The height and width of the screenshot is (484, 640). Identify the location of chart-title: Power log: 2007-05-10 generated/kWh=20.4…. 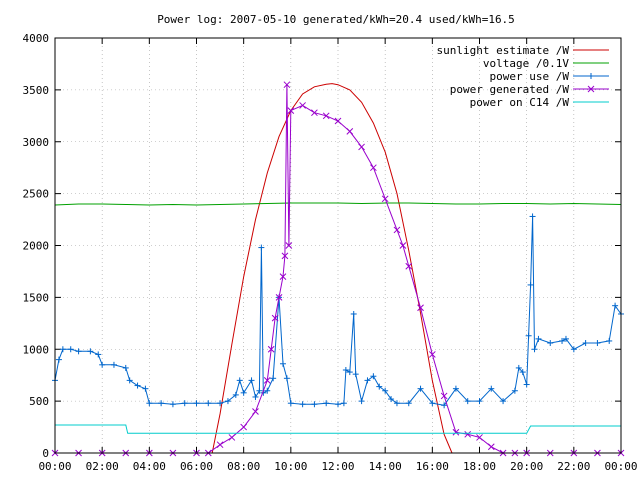
(336, 19).